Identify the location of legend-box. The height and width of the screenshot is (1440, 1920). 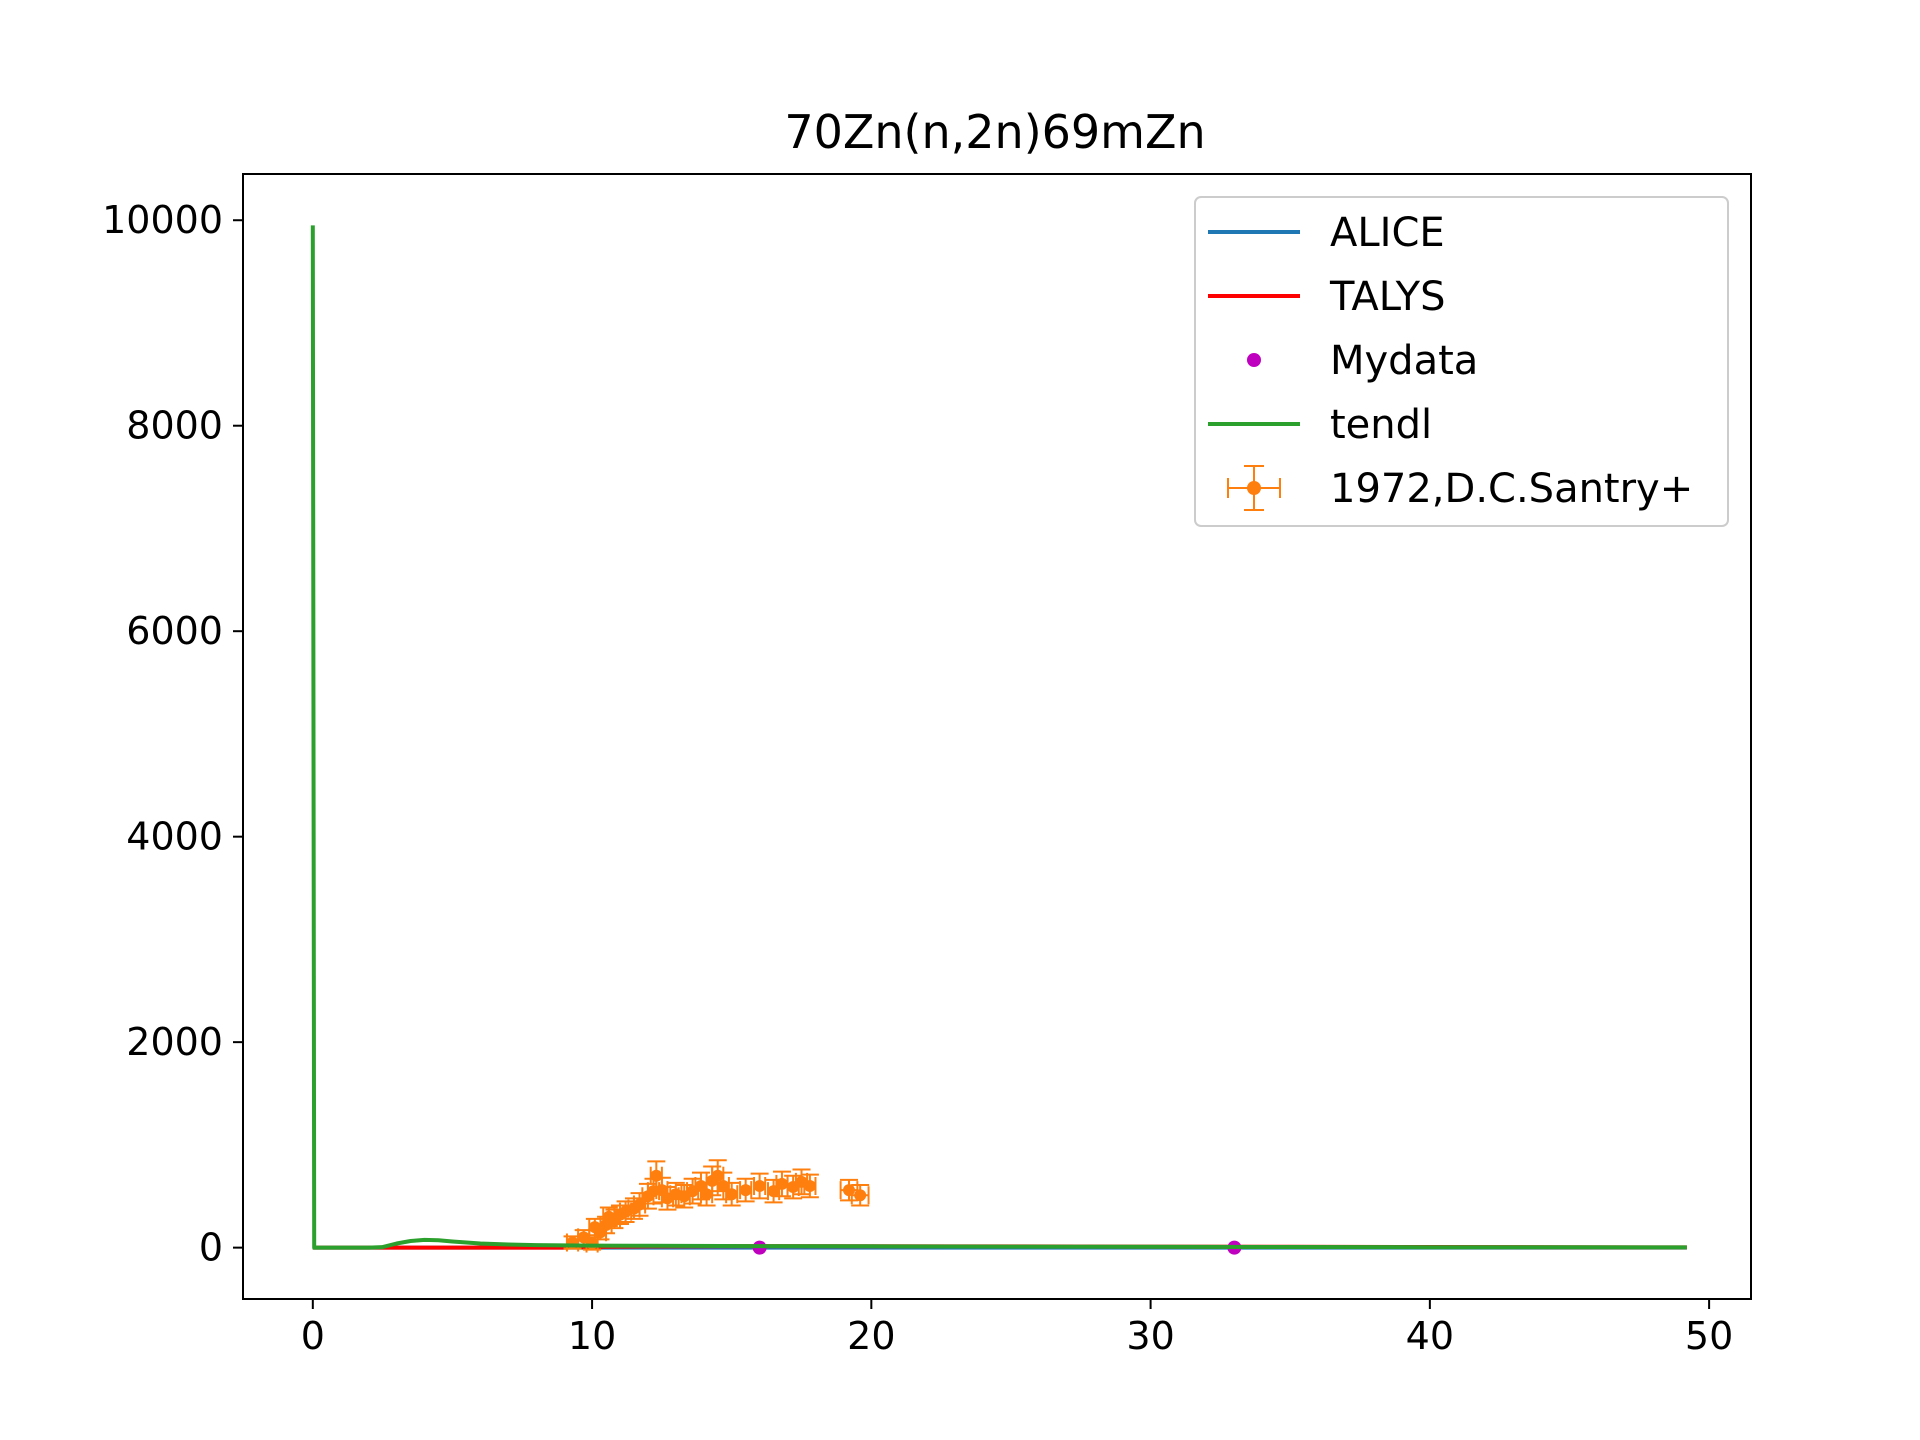
(1461, 361).